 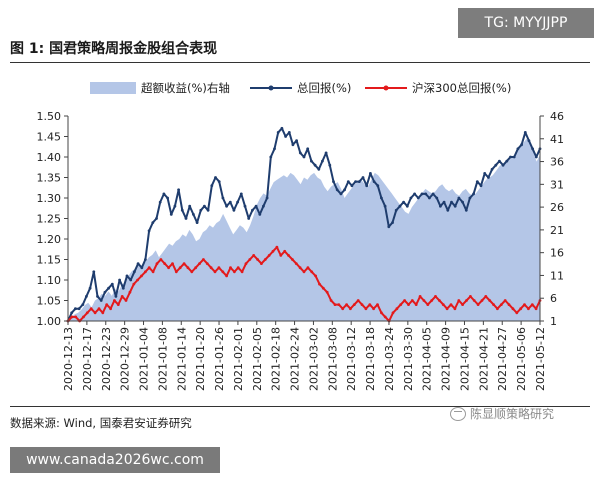 I want to click on y-left-tick-label: 1.50, so click(x=49, y=116).